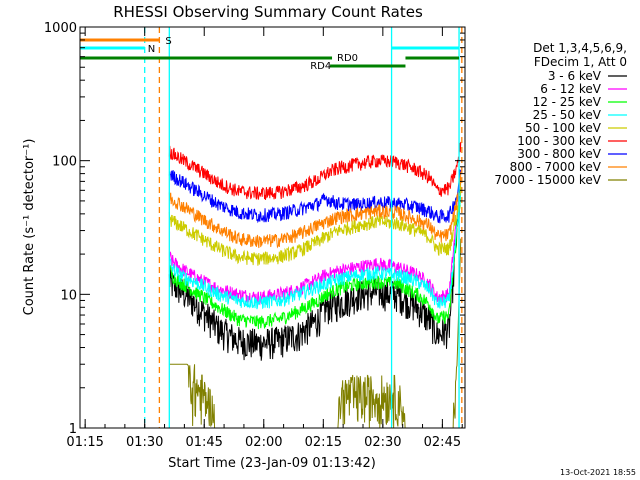 The height and width of the screenshot is (480, 640). I want to click on legend-entry-2: 12 - 25 keV, so click(567, 102).